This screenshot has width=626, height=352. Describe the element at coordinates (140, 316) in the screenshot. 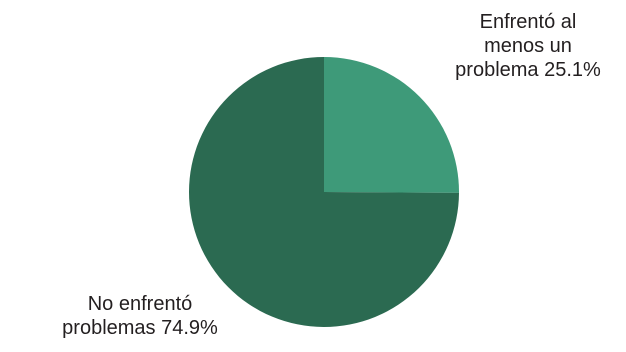

I see `slice-label-no-enfrento: No enfrentó problemas 74.9%` at that location.